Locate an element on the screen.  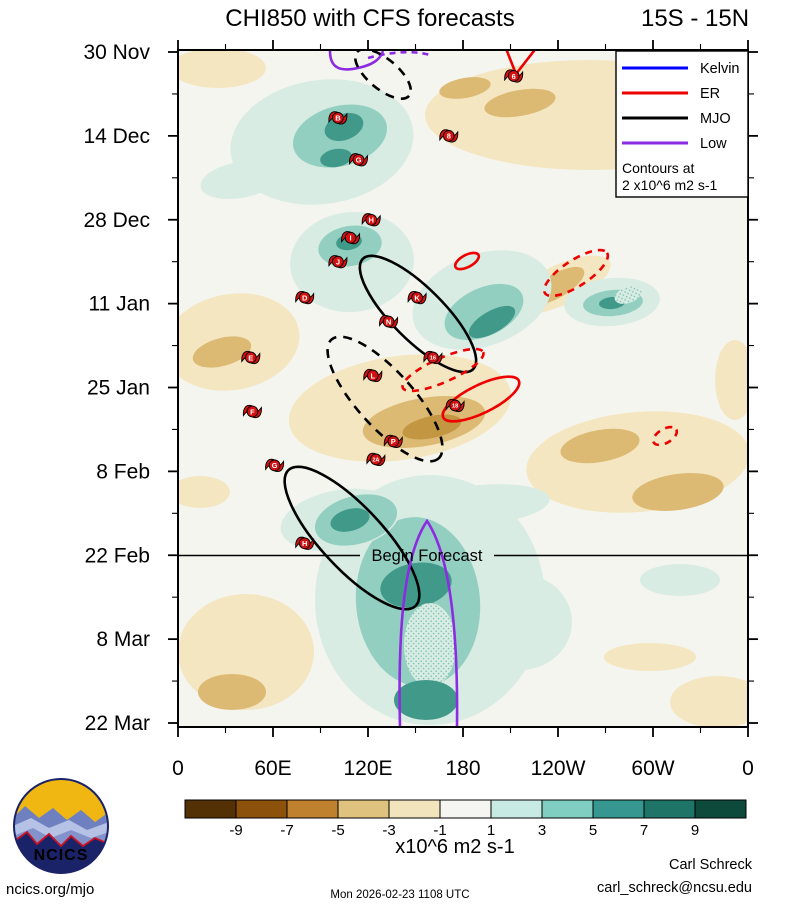
svg-text: H is located at coordinates (370, 220).